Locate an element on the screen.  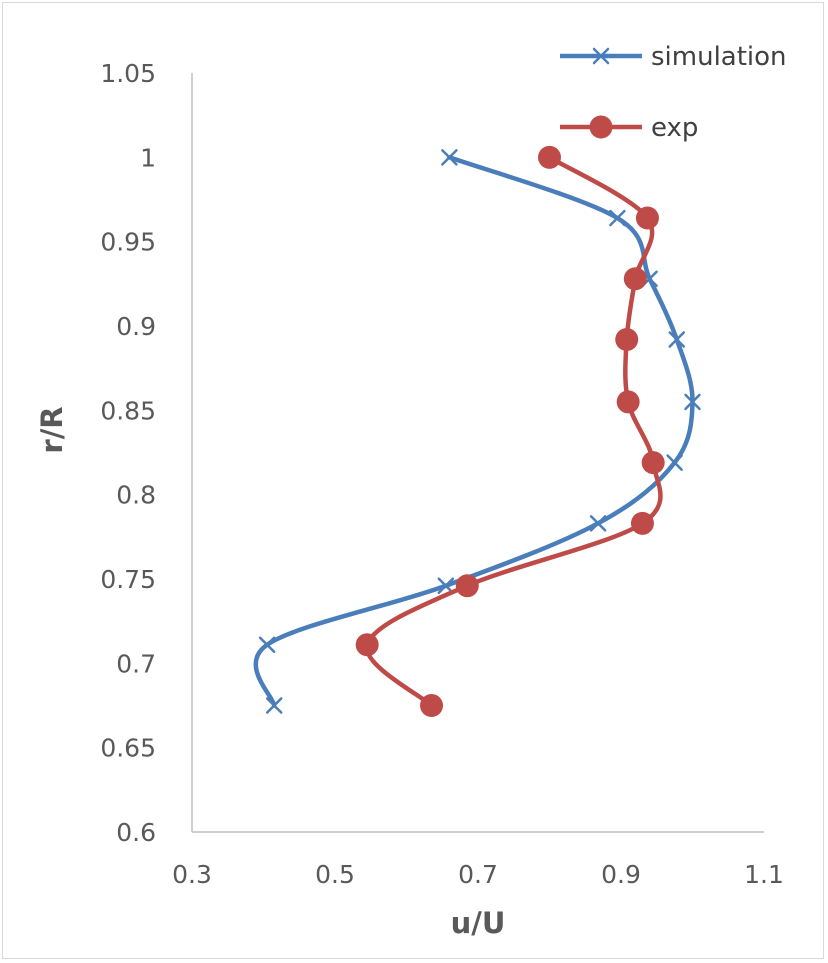
x-tick-labels: 0.3 0.5 0.7 0.9 1.1 is located at coordinates (478, 874).